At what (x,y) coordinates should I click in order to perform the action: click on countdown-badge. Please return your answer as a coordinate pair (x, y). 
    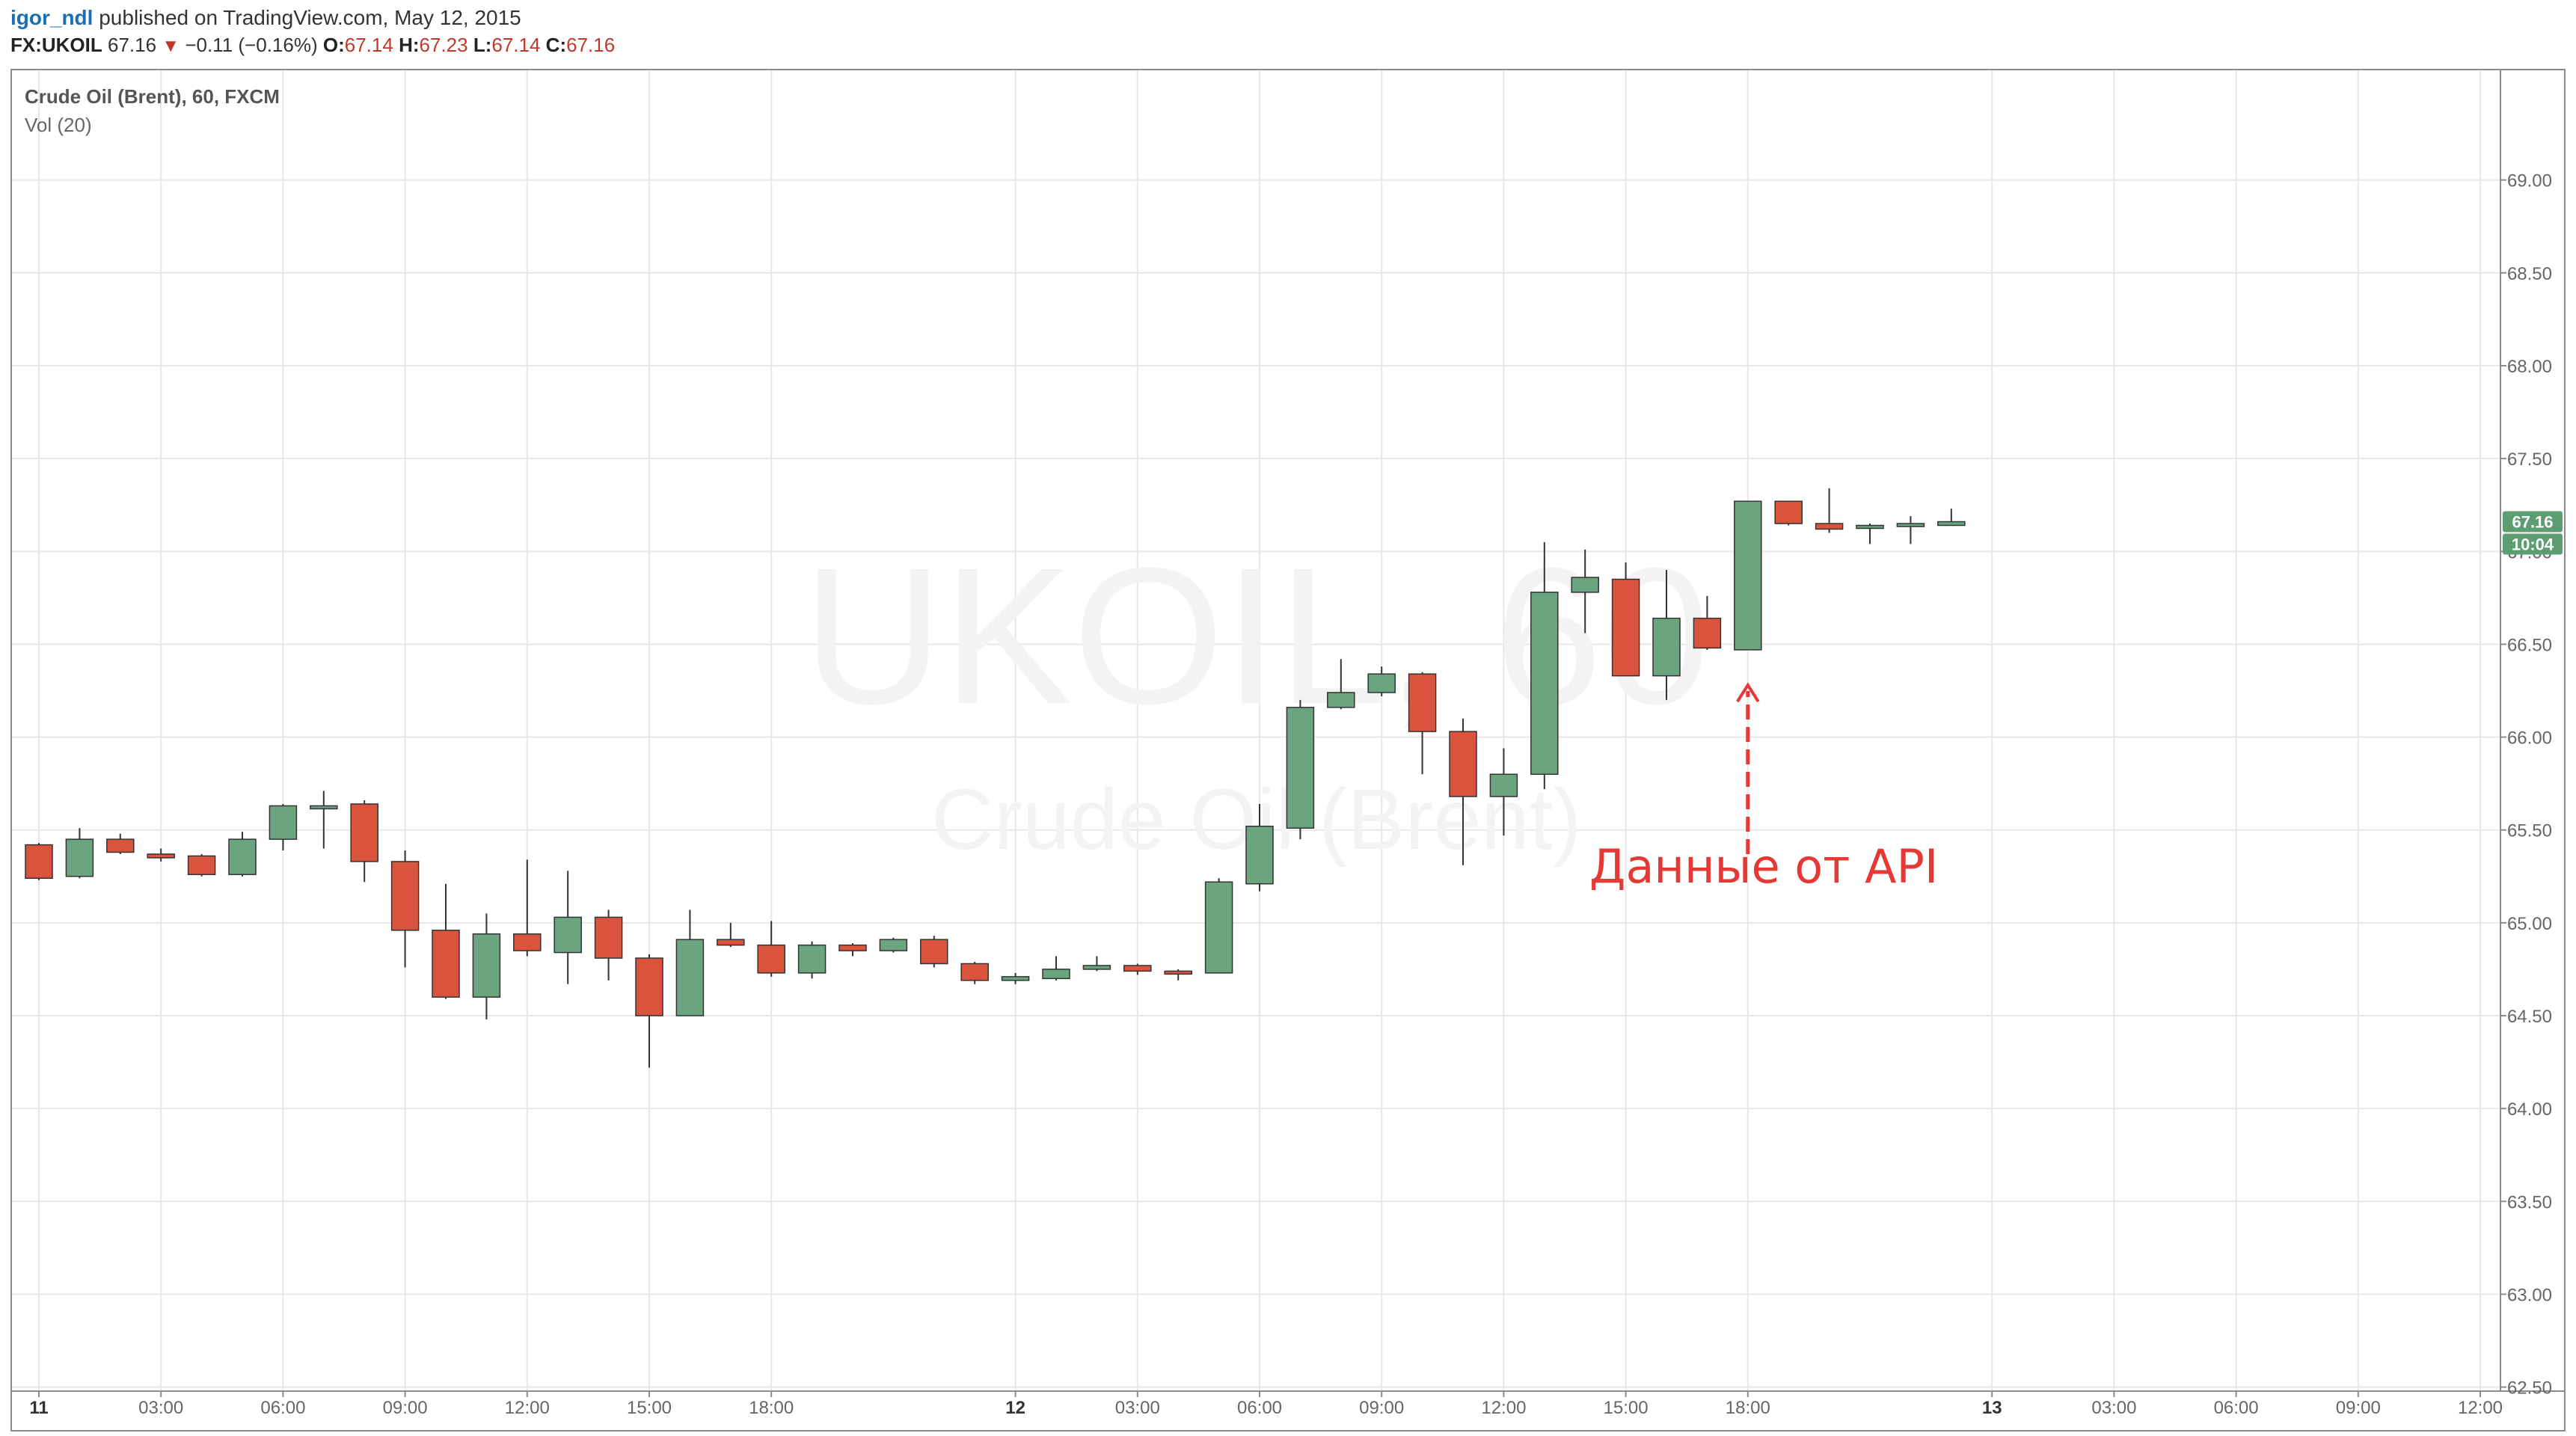
    Looking at the image, I should click on (2533, 544).